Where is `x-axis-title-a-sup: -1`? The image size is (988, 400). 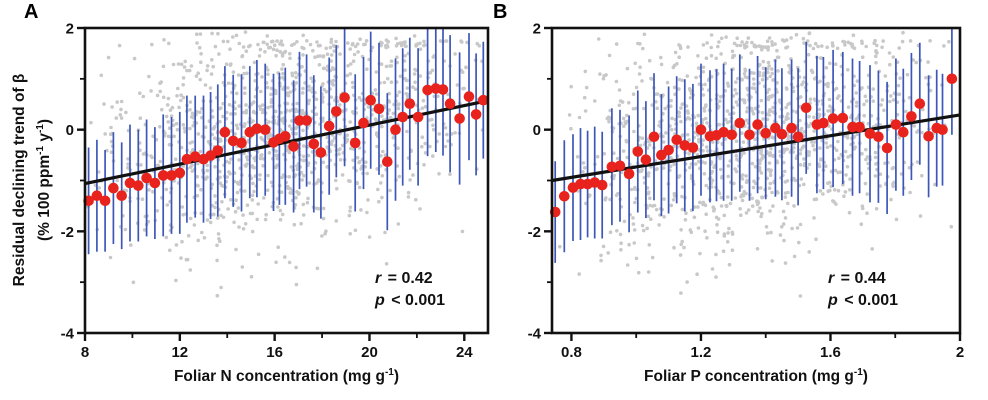 x-axis-title-a-sup: -1 is located at coordinates (389, 372).